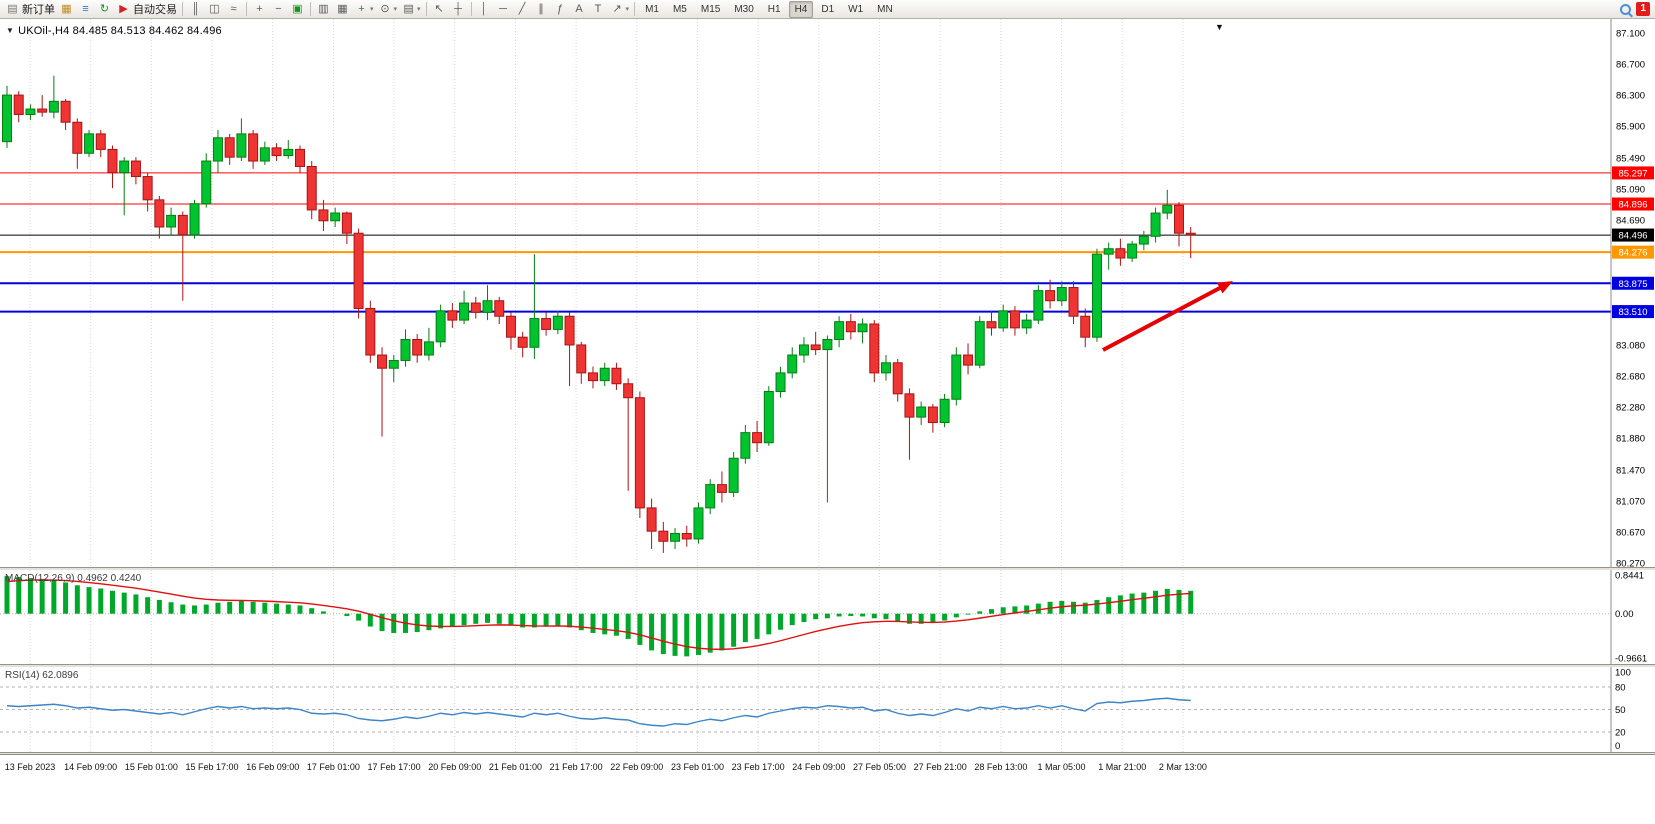 This screenshot has height=824, width=1655. What do you see at coordinates (503, 9) in the screenshot?
I see `horizontal-line-icon: ─` at bounding box center [503, 9].